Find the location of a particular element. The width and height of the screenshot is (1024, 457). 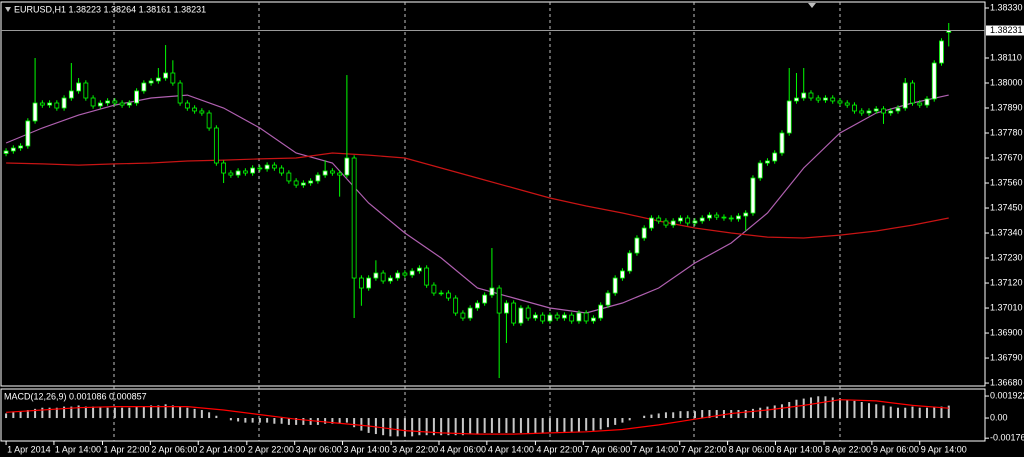

x-tick-label: 7 Apr 06:00 is located at coordinates (607, 449).